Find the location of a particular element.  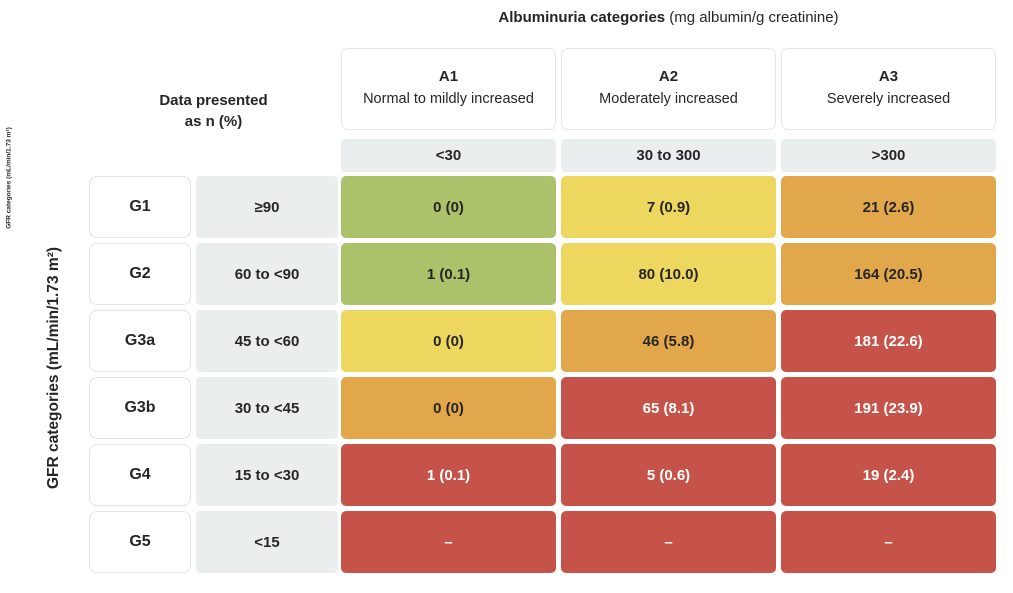

row-label-g2: G2 is located at coordinates (140, 274).